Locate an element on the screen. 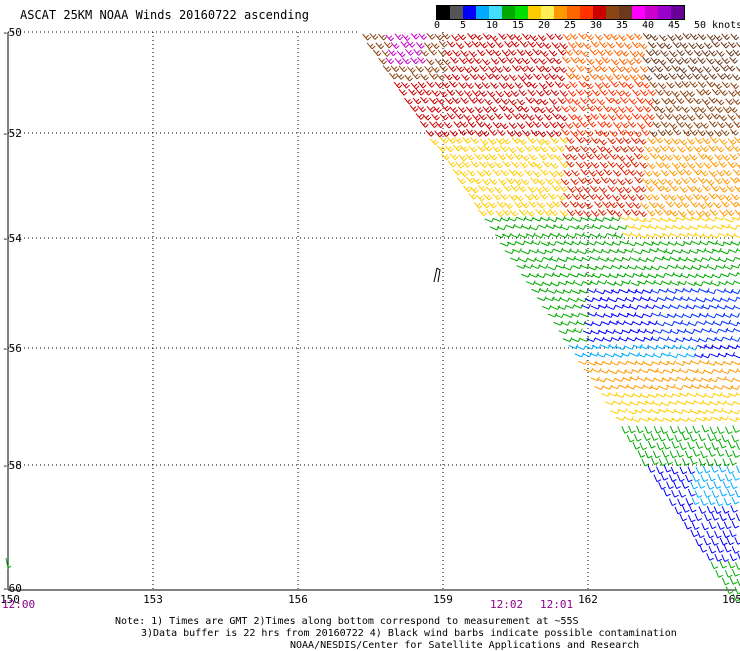  legend-label: 5 is located at coordinates (463, 25).